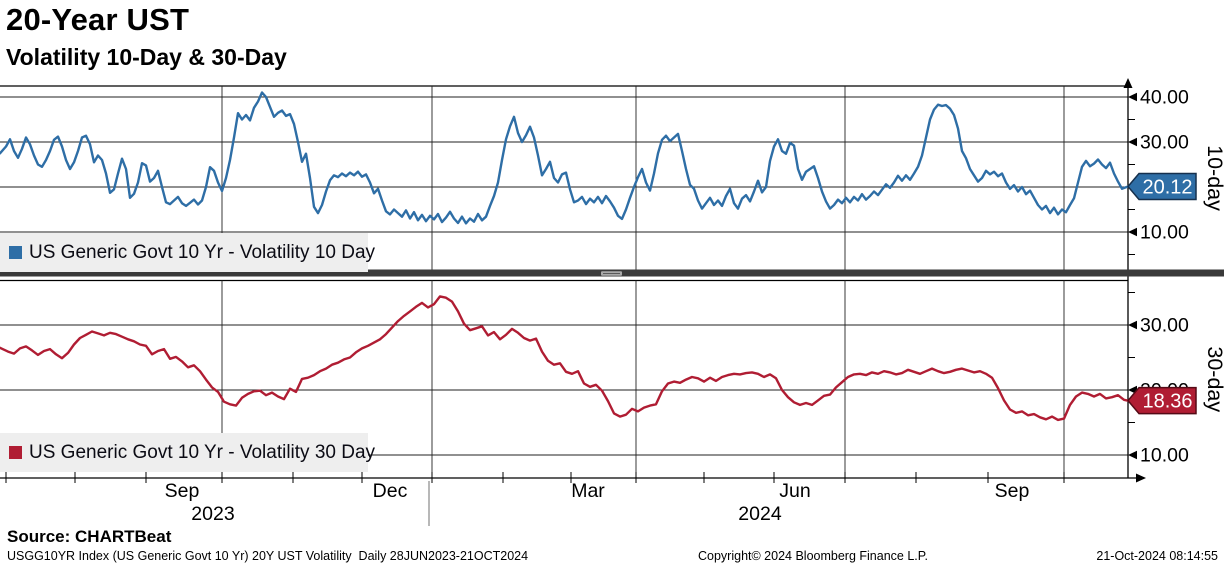 The image size is (1224, 566). Describe the element at coordinates (89, 536) in the screenshot. I see `source-label: Source: CHARTBeat` at that location.